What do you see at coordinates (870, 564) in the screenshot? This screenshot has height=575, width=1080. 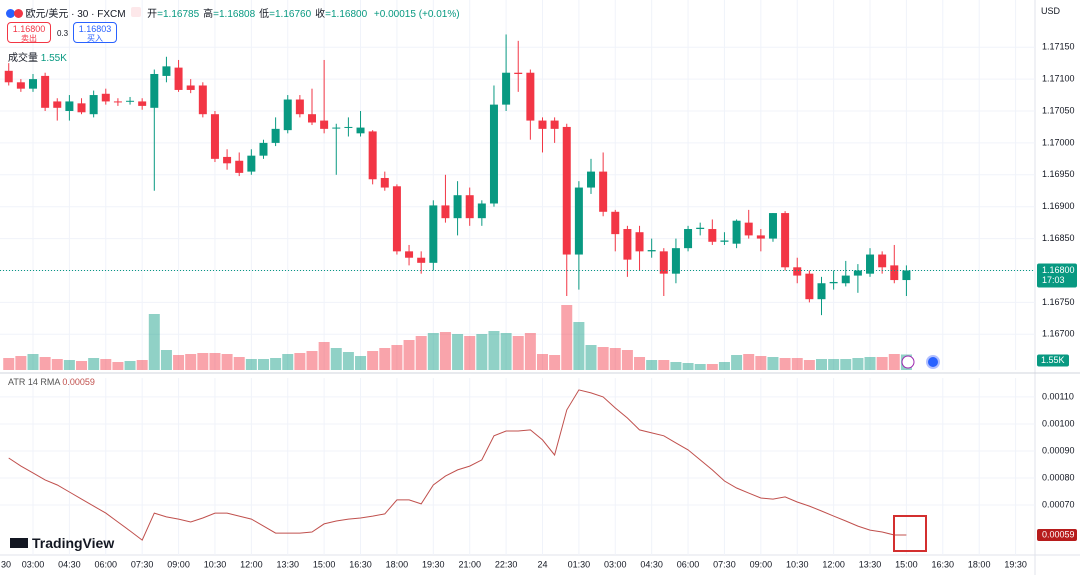 I see `x-tick-label: 13:30` at bounding box center [870, 564].